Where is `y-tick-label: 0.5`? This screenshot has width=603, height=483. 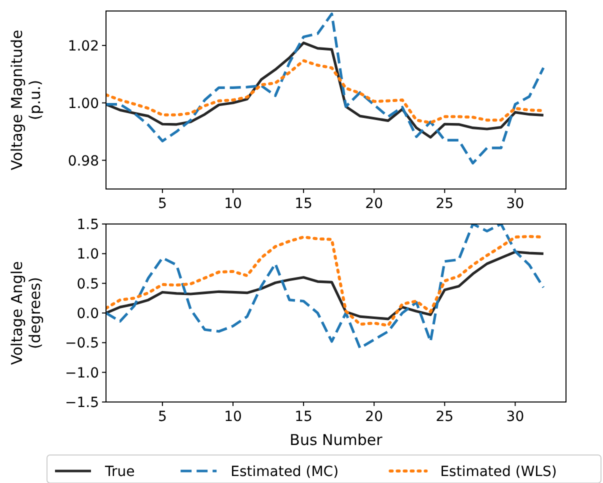
y-tick-label: 0.5 is located at coordinates (87, 284).